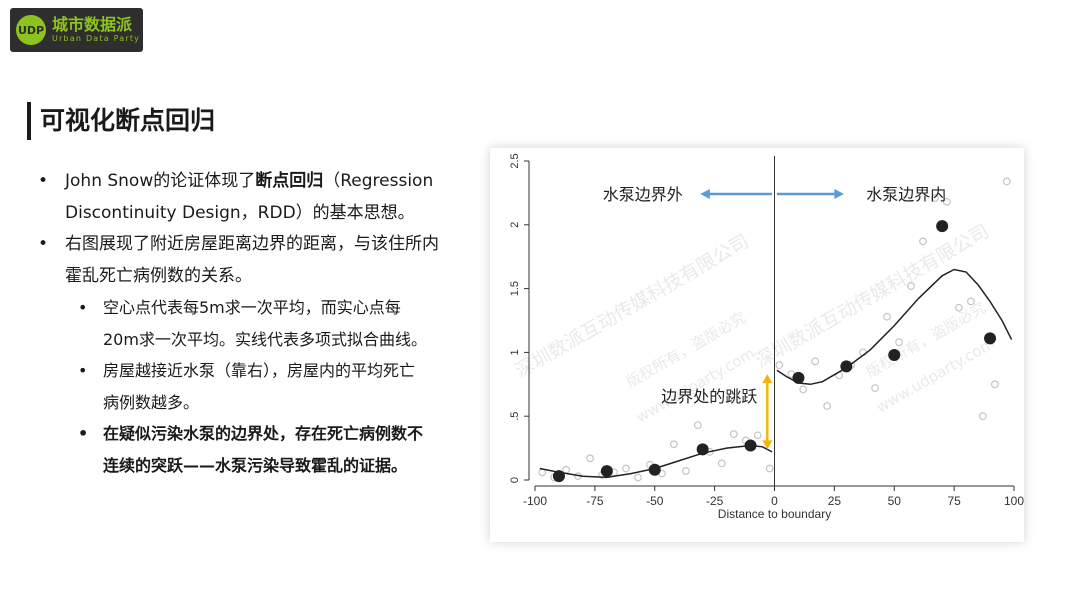 The image size is (1080, 607). I want to click on left-region-label: 水泵边界外, so click(643, 194).